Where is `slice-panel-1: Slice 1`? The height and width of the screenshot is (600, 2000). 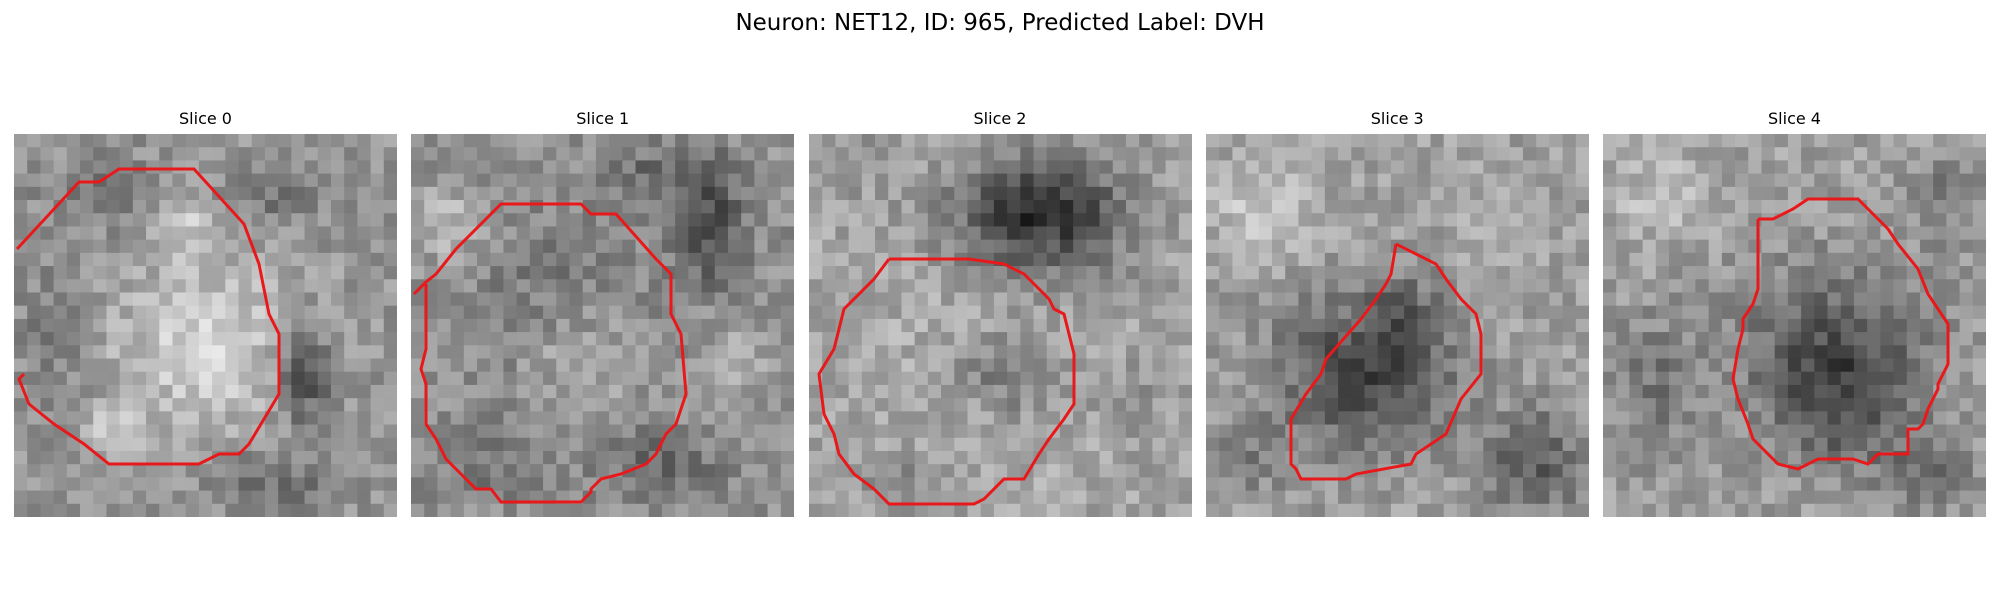
slice-panel-1: Slice 1 is located at coordinates (603, 313).